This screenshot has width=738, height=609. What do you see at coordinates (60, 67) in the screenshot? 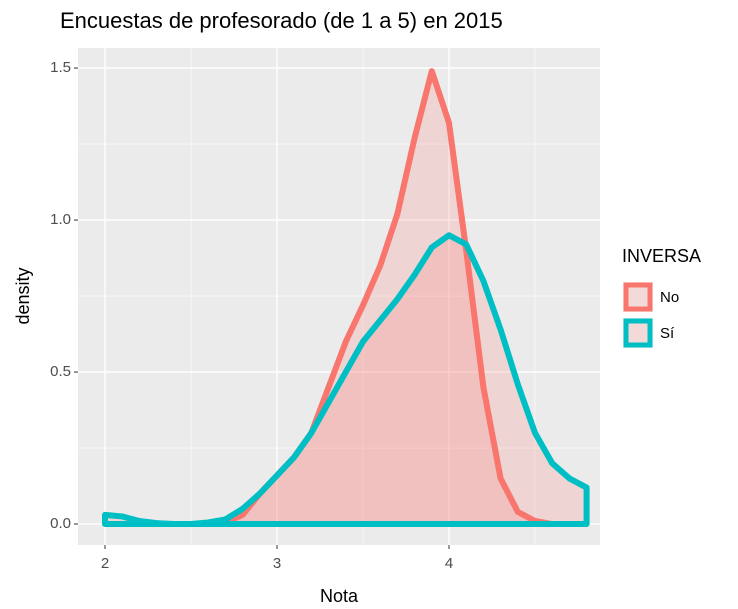
I see `y-tick-label: 1.5` at bounding box center [60, 67].